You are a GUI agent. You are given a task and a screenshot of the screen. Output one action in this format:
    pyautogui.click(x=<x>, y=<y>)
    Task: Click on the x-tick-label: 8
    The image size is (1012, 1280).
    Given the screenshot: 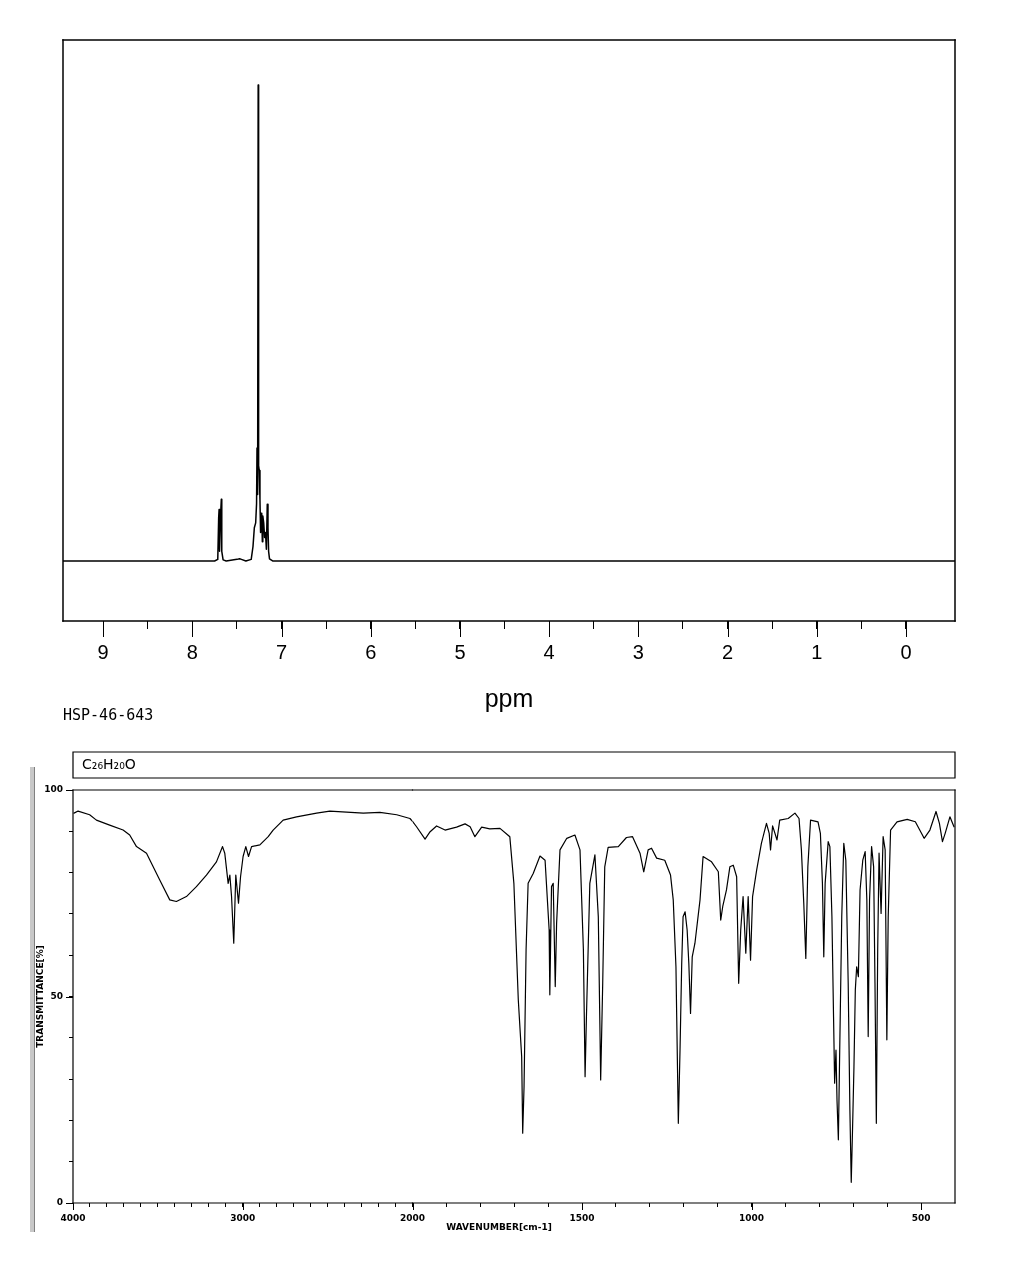 What is the action you would take?
    pyautogui.click(x=192, y=651)
    